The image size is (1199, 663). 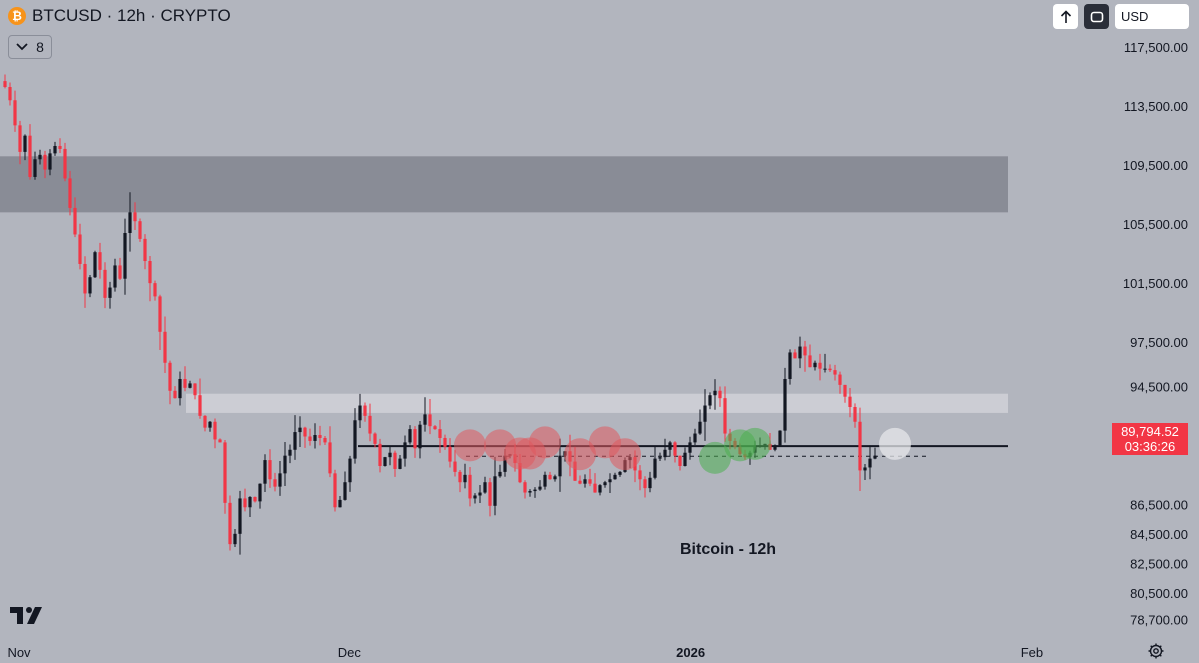 What do you see at coordinates (1150, 446) in the screenshot?
I see `bar-countdown: 03:36:26` at bounding box center [1150, 446].